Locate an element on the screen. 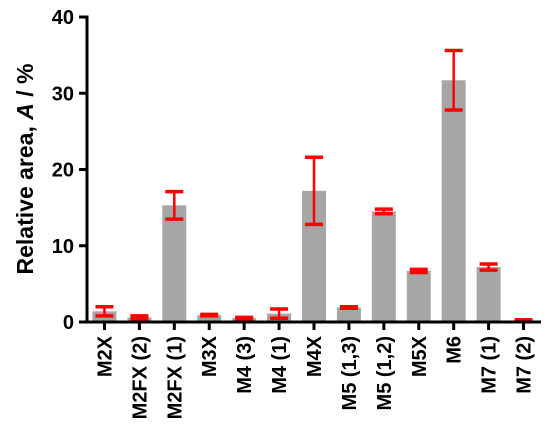 Image resolution: width=550 pixels, height=439 pixels. y-axis-title: Relative area, A / % is located at coordinates (25, 169).